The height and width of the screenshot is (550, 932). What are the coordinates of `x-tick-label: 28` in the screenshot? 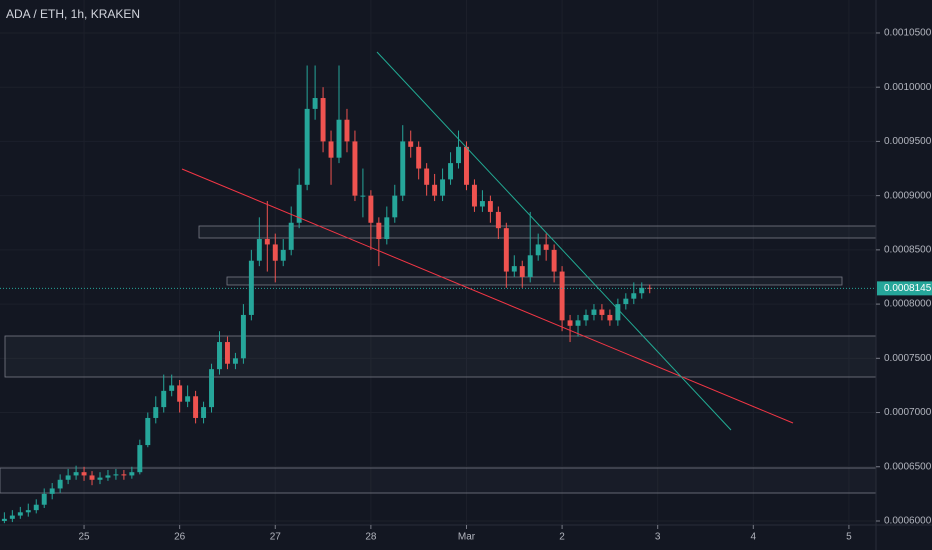 It's located at (371, 537).